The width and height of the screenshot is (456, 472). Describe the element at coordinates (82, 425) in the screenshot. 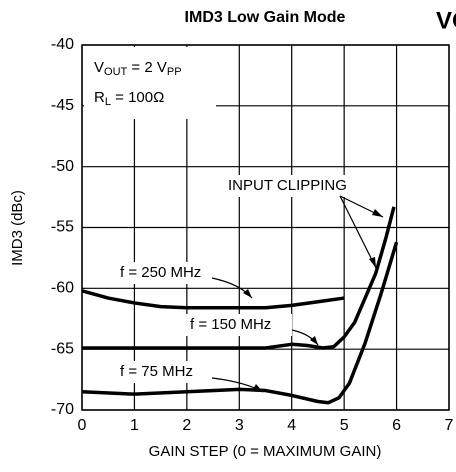

I see `x-tick-label: 0` at that location.